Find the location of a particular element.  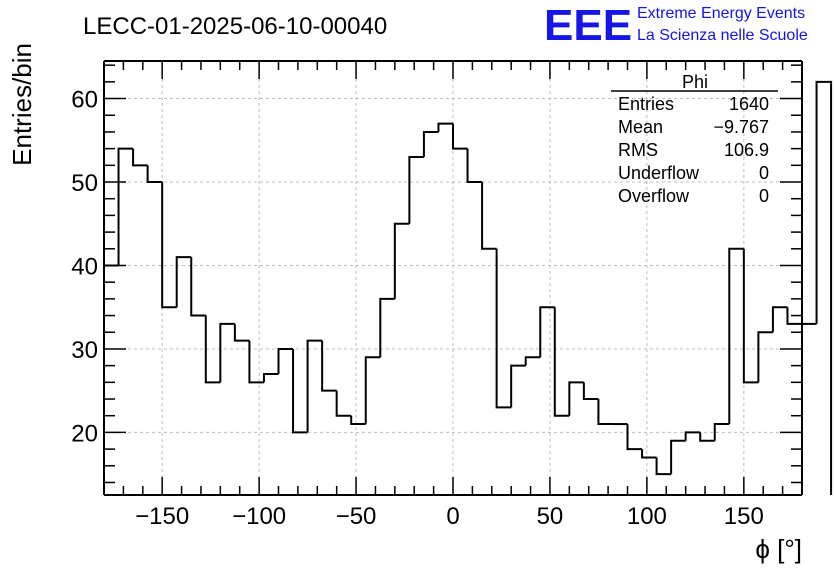

stats-row-label: Underflow is located at coordinates (659, 173).